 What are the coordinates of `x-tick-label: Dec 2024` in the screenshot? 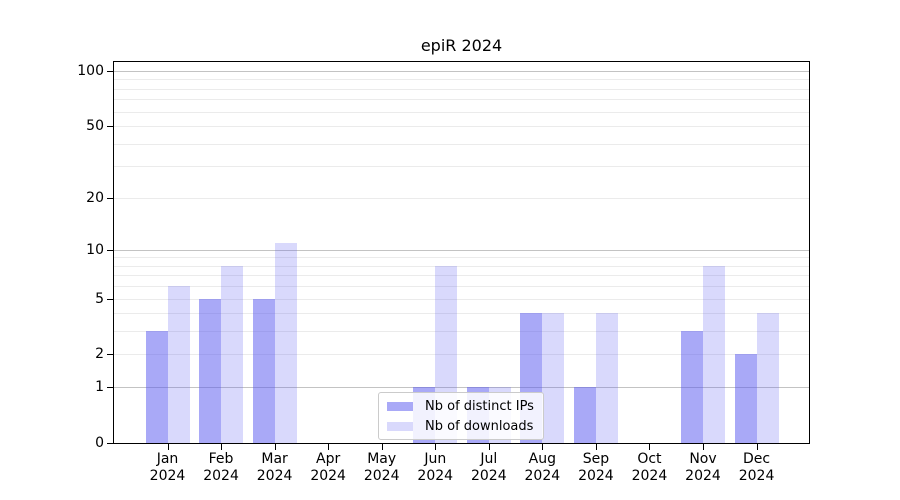 It's located at (756, 467).